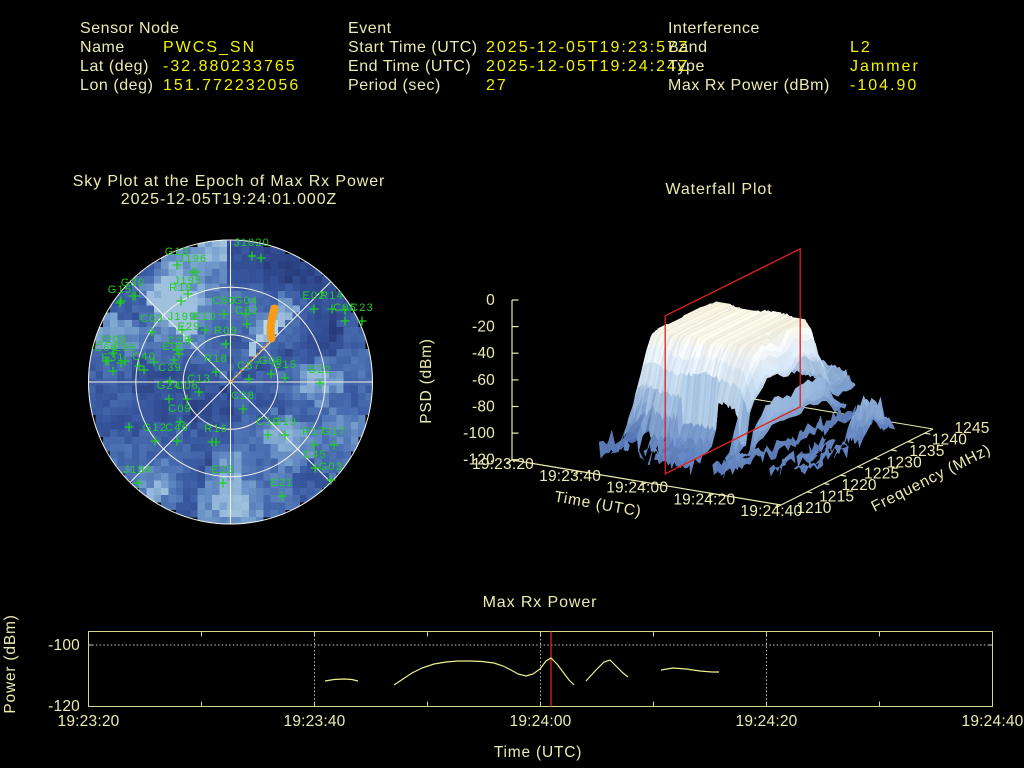 The image size is (1024, 768). What do you see at coordinates (362, 308) in the screenshot?
I see `svg-text: C23` at bounding box center [362, 308].